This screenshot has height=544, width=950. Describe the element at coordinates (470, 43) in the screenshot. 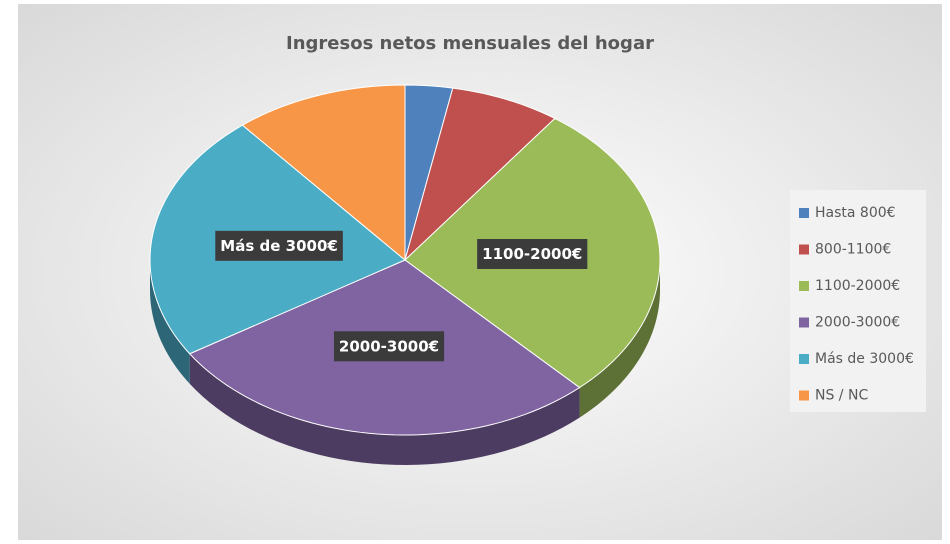

I see `chart-title: Ingresos netos mensuales del hogar` at that location.